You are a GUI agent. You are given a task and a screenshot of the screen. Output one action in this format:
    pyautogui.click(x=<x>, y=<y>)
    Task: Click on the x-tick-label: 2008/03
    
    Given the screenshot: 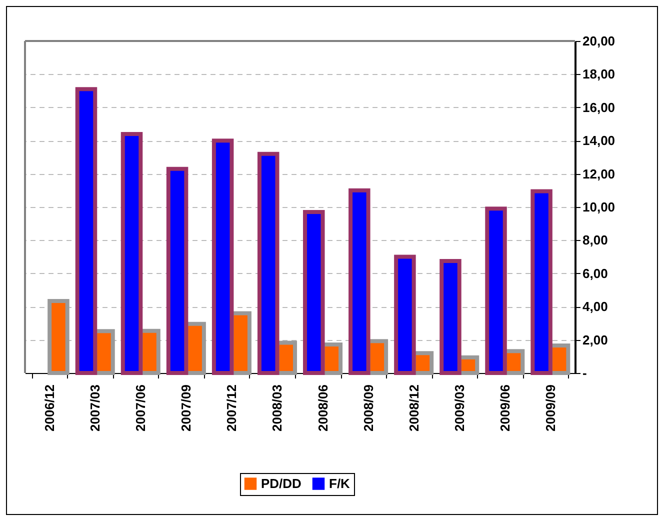 What is the action you would take?
    pyautogui.click(x=277, y=408)
    